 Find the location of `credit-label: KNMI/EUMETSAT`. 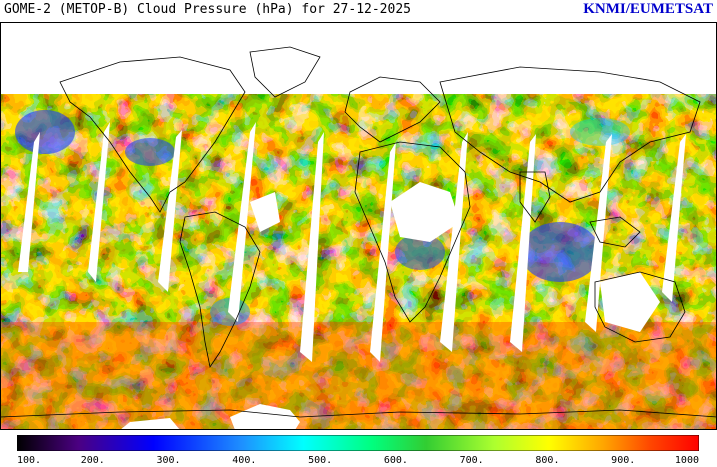

credit-label: KNMI/EUMETSAT is located at coordinates (648, 9).